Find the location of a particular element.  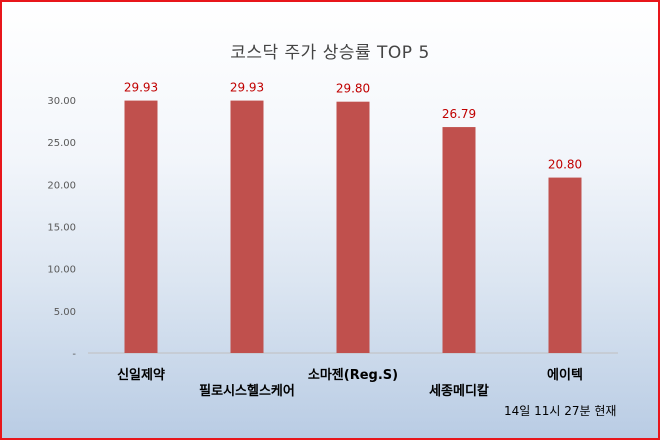

y-tick-label: - is located at coordinates (74, 354).